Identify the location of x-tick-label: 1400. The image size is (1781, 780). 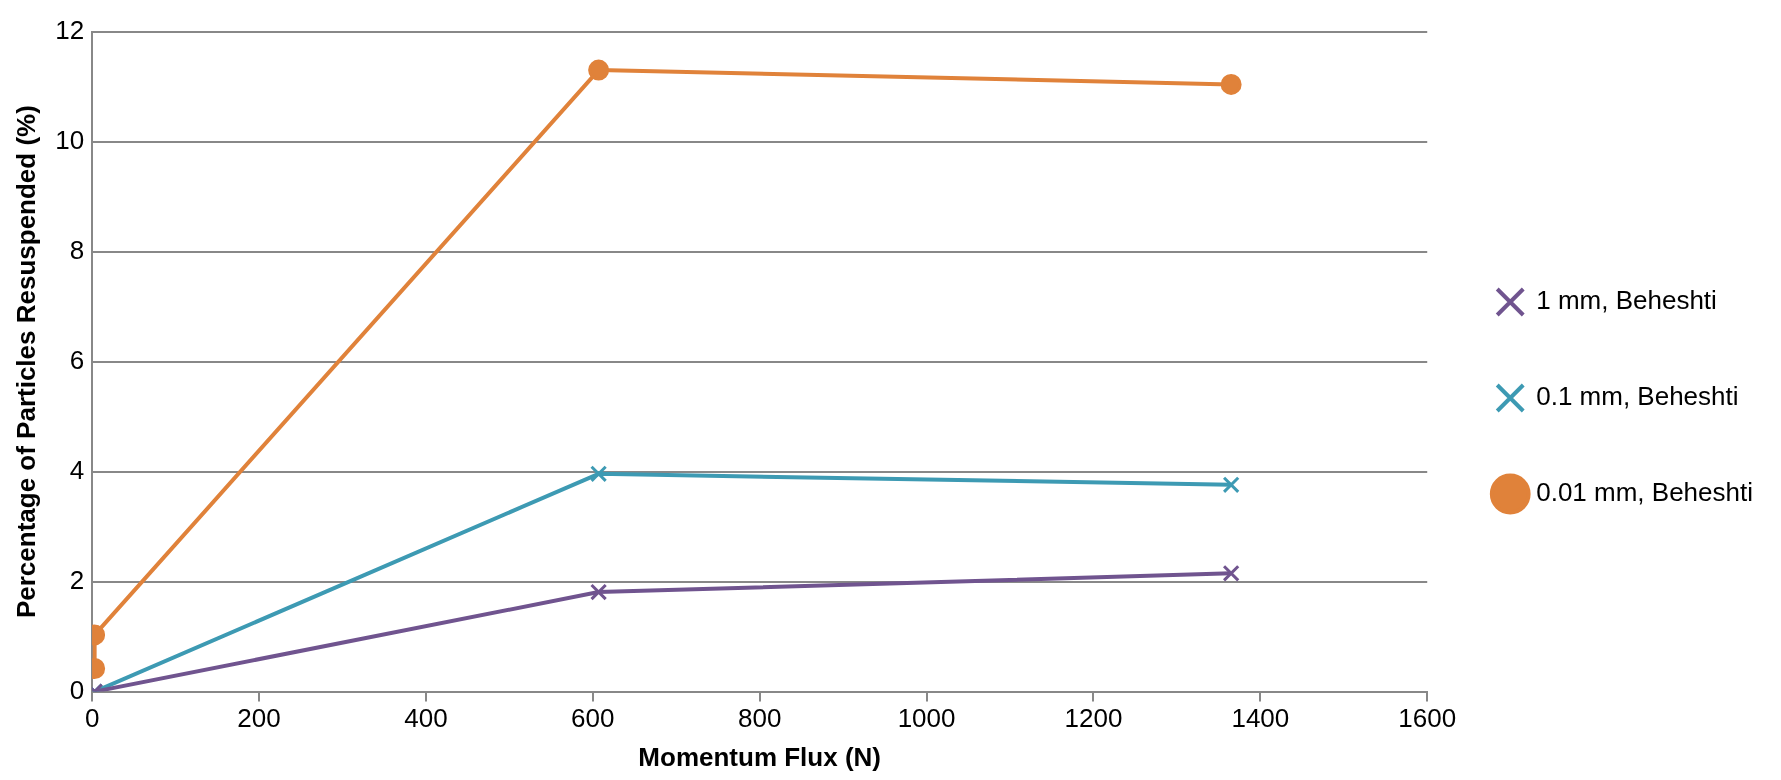
(1260, 718).